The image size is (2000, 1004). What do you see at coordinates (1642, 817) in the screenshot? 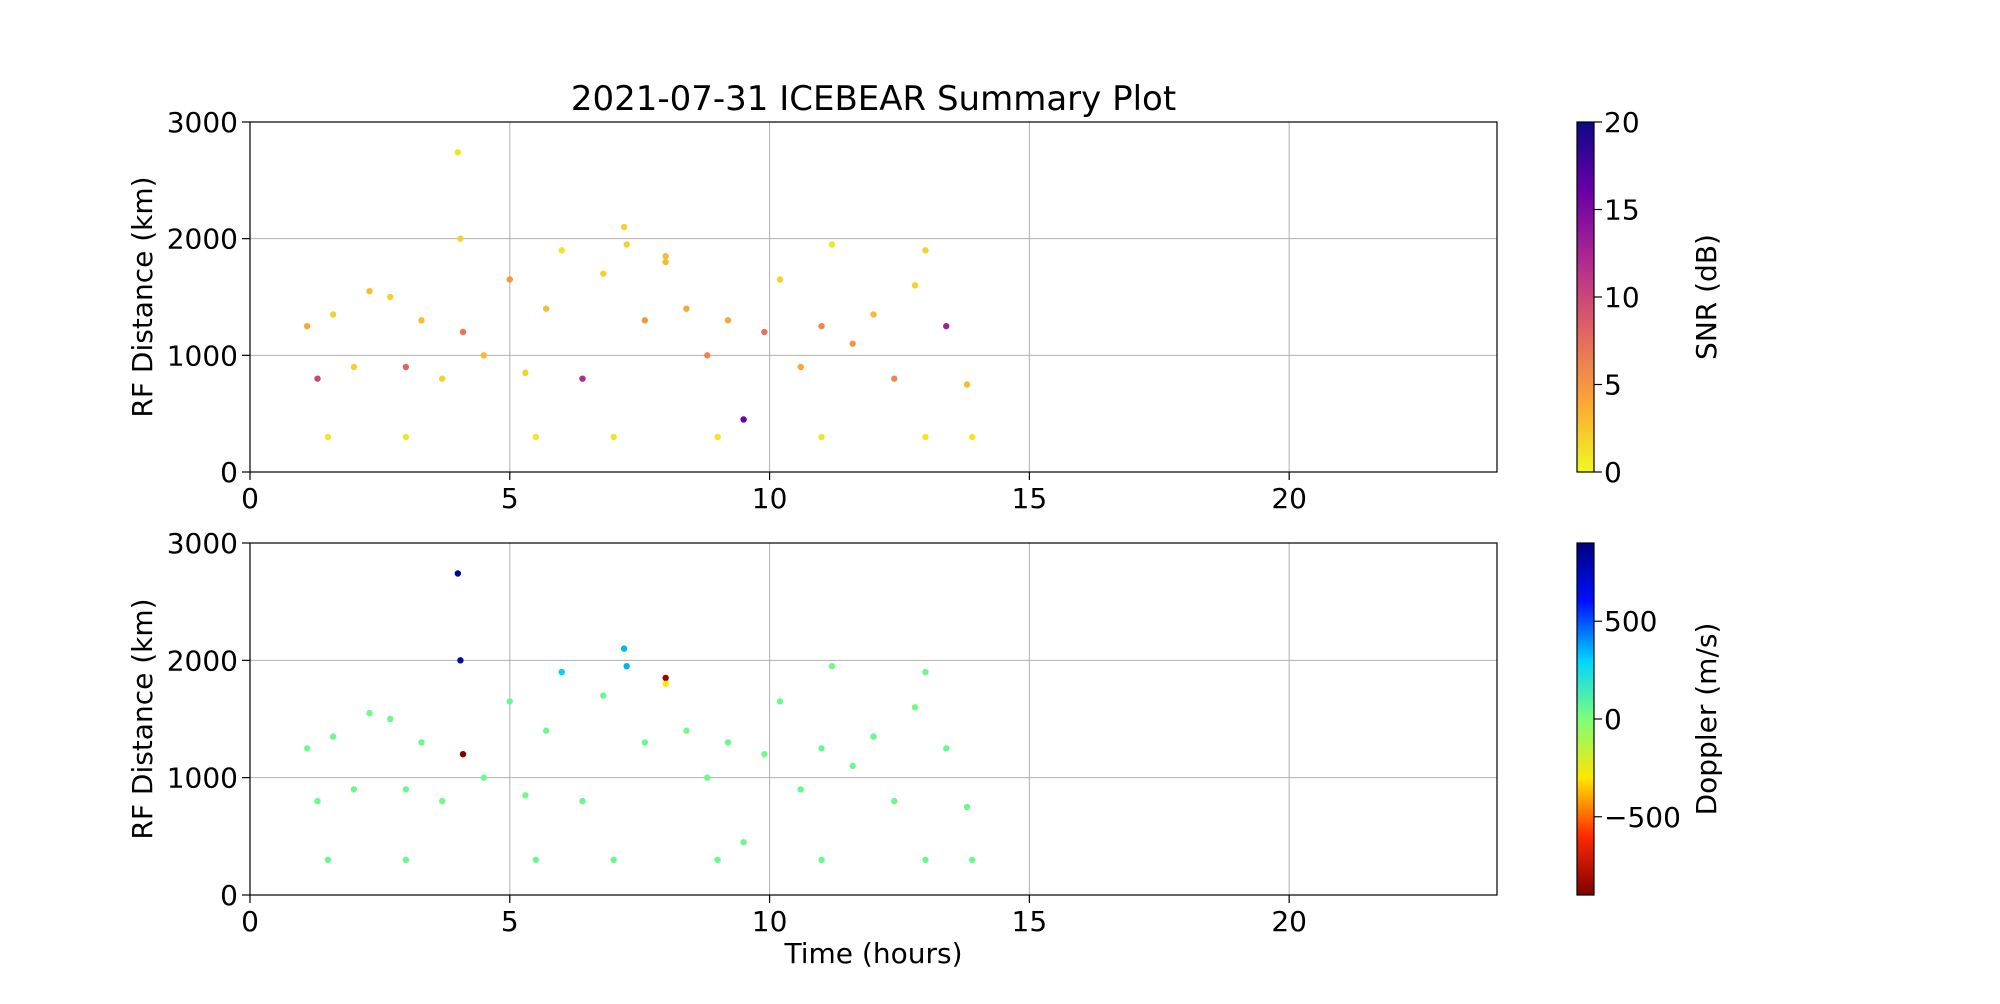
I see `colorbar-tick-label: −500` at bounding box center [1642, 817].